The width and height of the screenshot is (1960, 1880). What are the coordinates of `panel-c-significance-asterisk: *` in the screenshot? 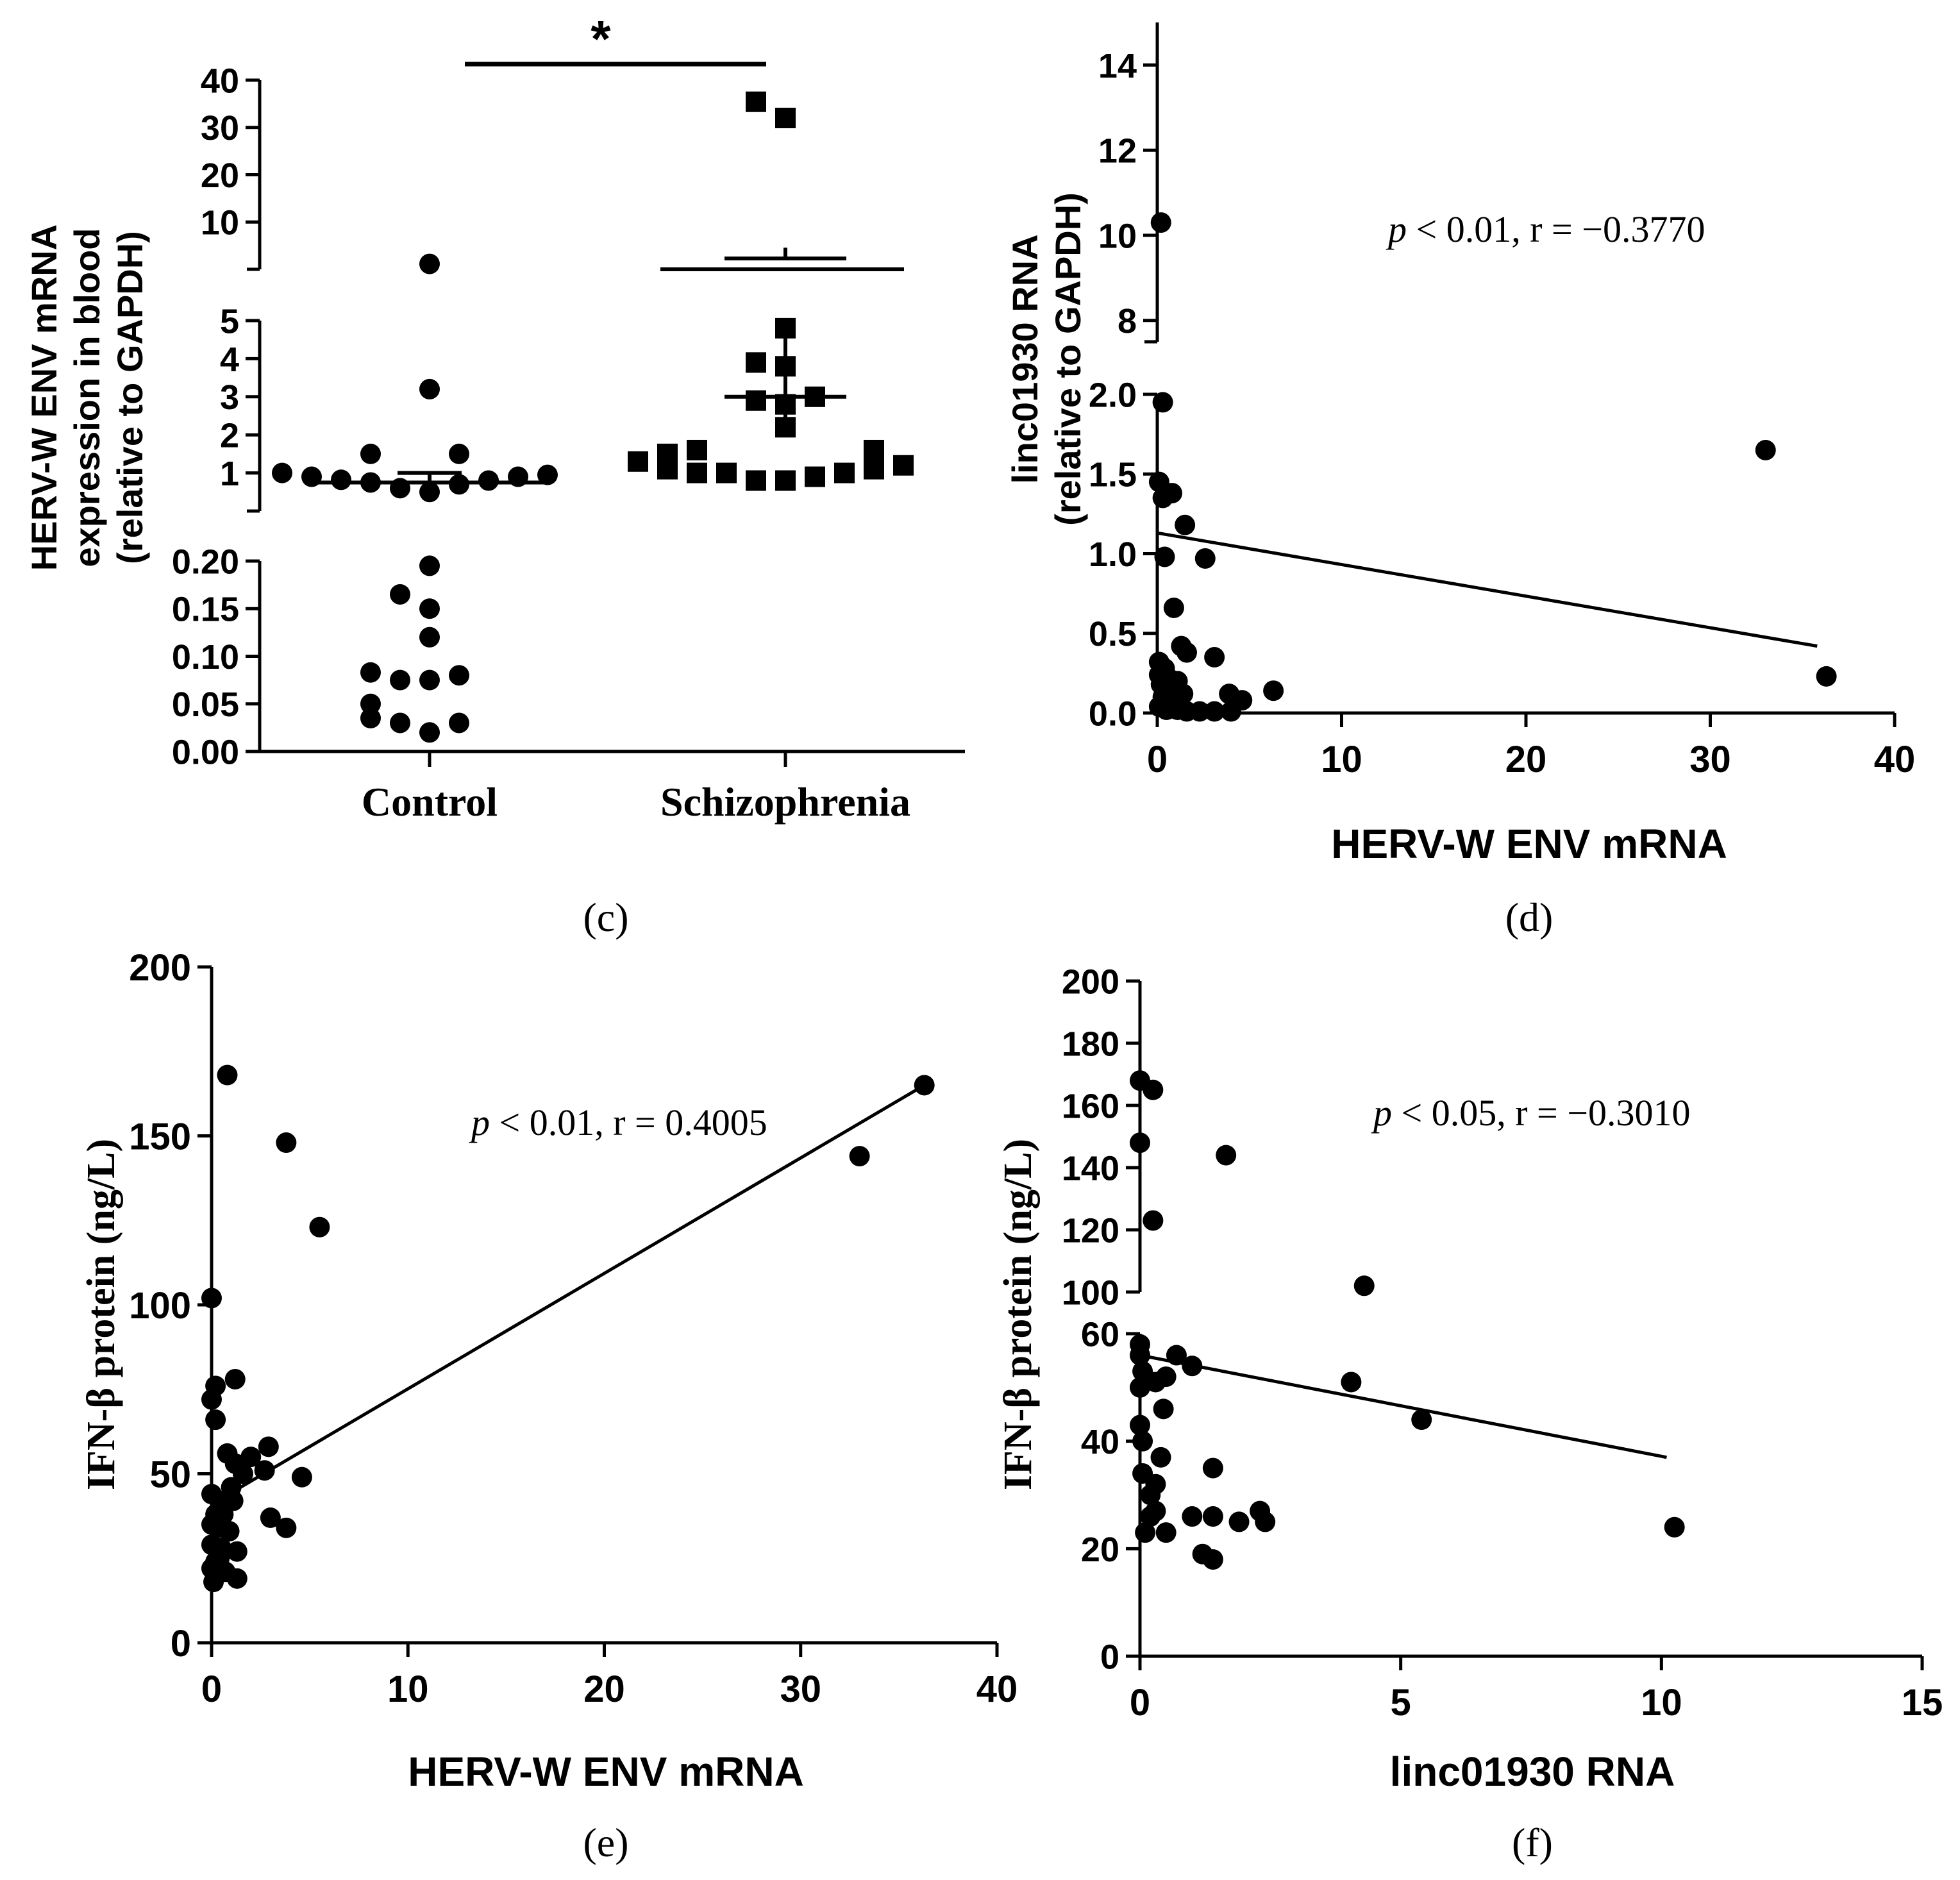 It's located at (601, 38).